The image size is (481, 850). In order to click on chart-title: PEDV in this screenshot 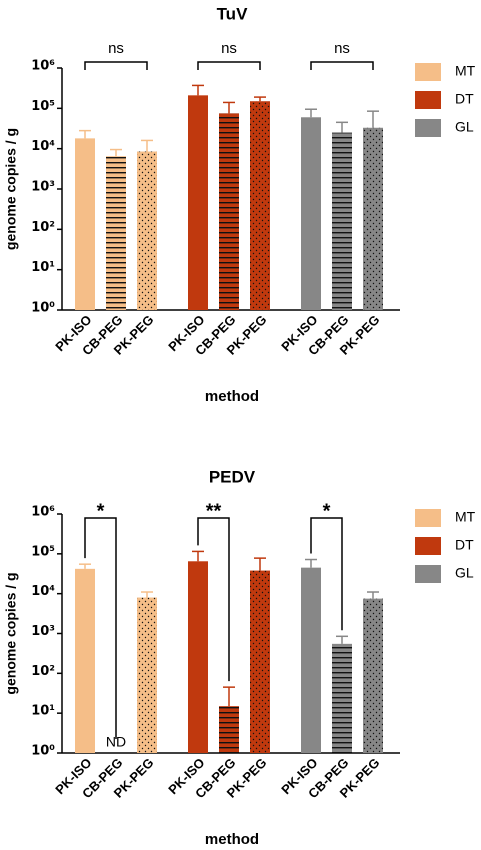, I will do `click(232, 476)`.